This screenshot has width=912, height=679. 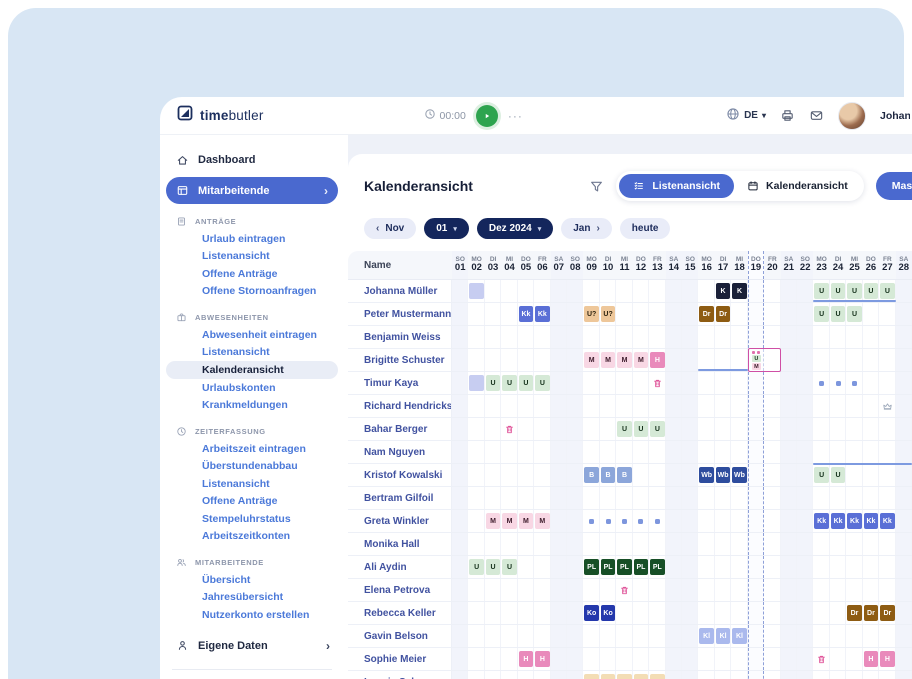 What do you see at coordinates (723, 314) in the screenshot?
I see `absence-chip-dr: Dr` at bounding box center [723, 314].